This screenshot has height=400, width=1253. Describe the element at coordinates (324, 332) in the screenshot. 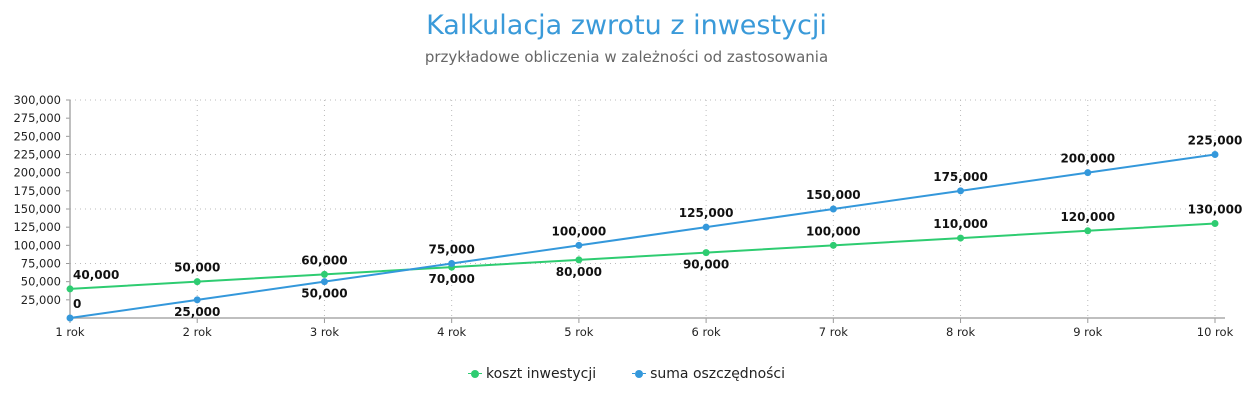

I see `x-tick-label: 3 rok` at that location.